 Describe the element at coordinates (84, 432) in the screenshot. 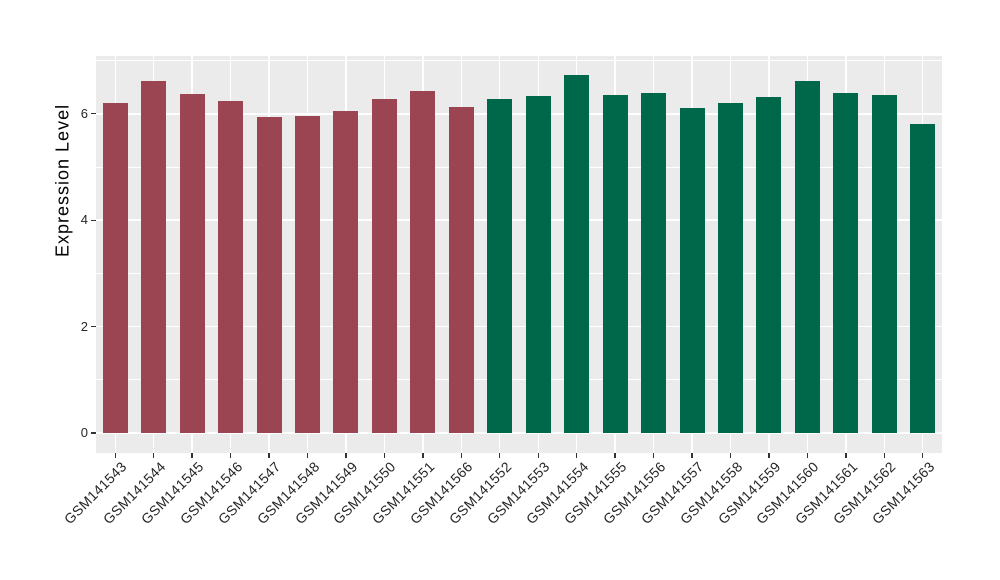

I see `y-tick-label: 0` at that location.